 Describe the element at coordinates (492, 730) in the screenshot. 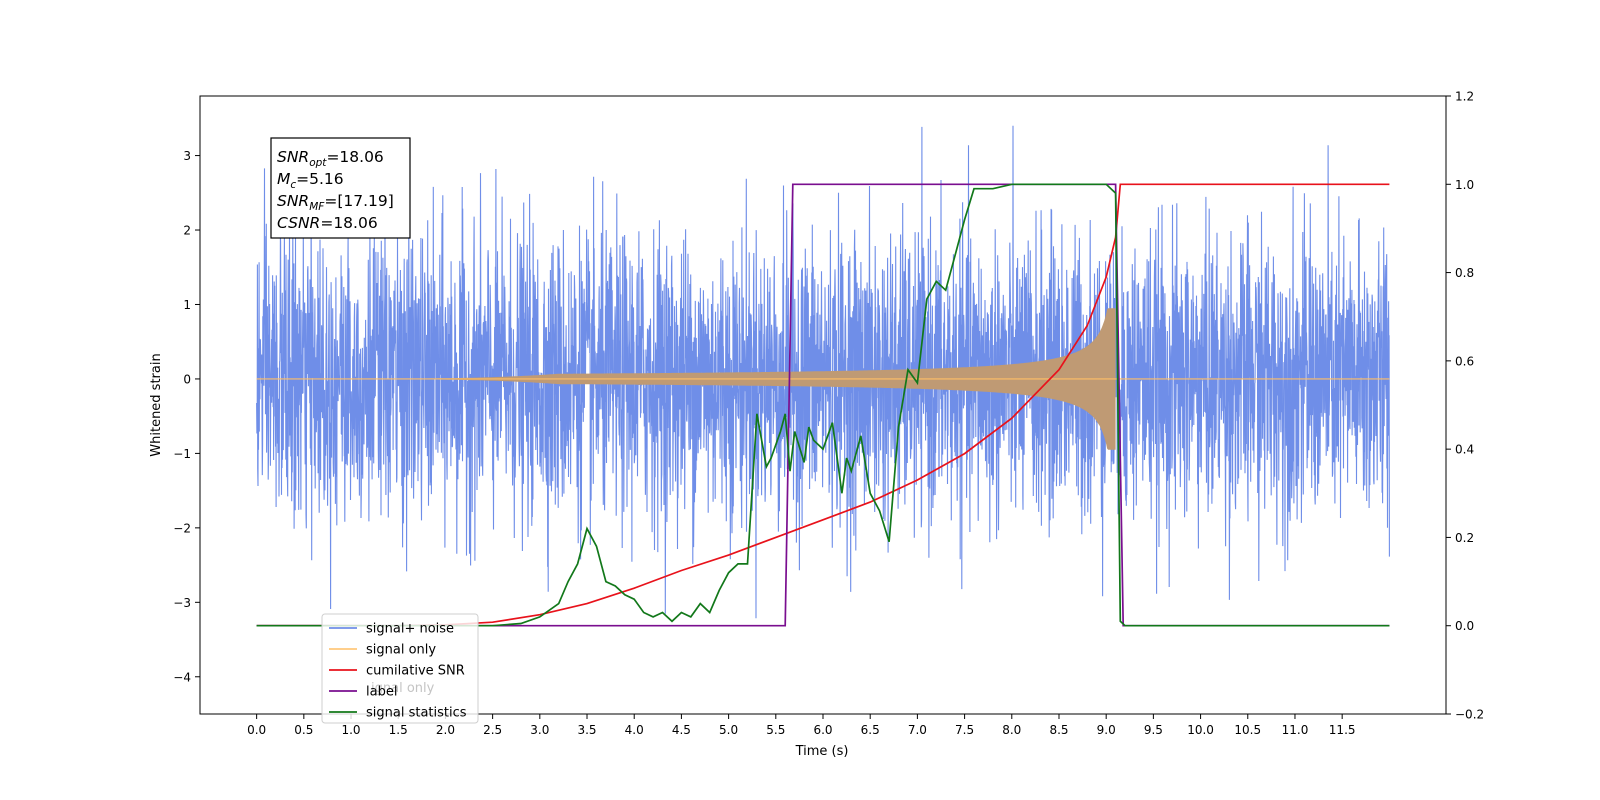

I see `x-tick-label: 2.5` at that location.